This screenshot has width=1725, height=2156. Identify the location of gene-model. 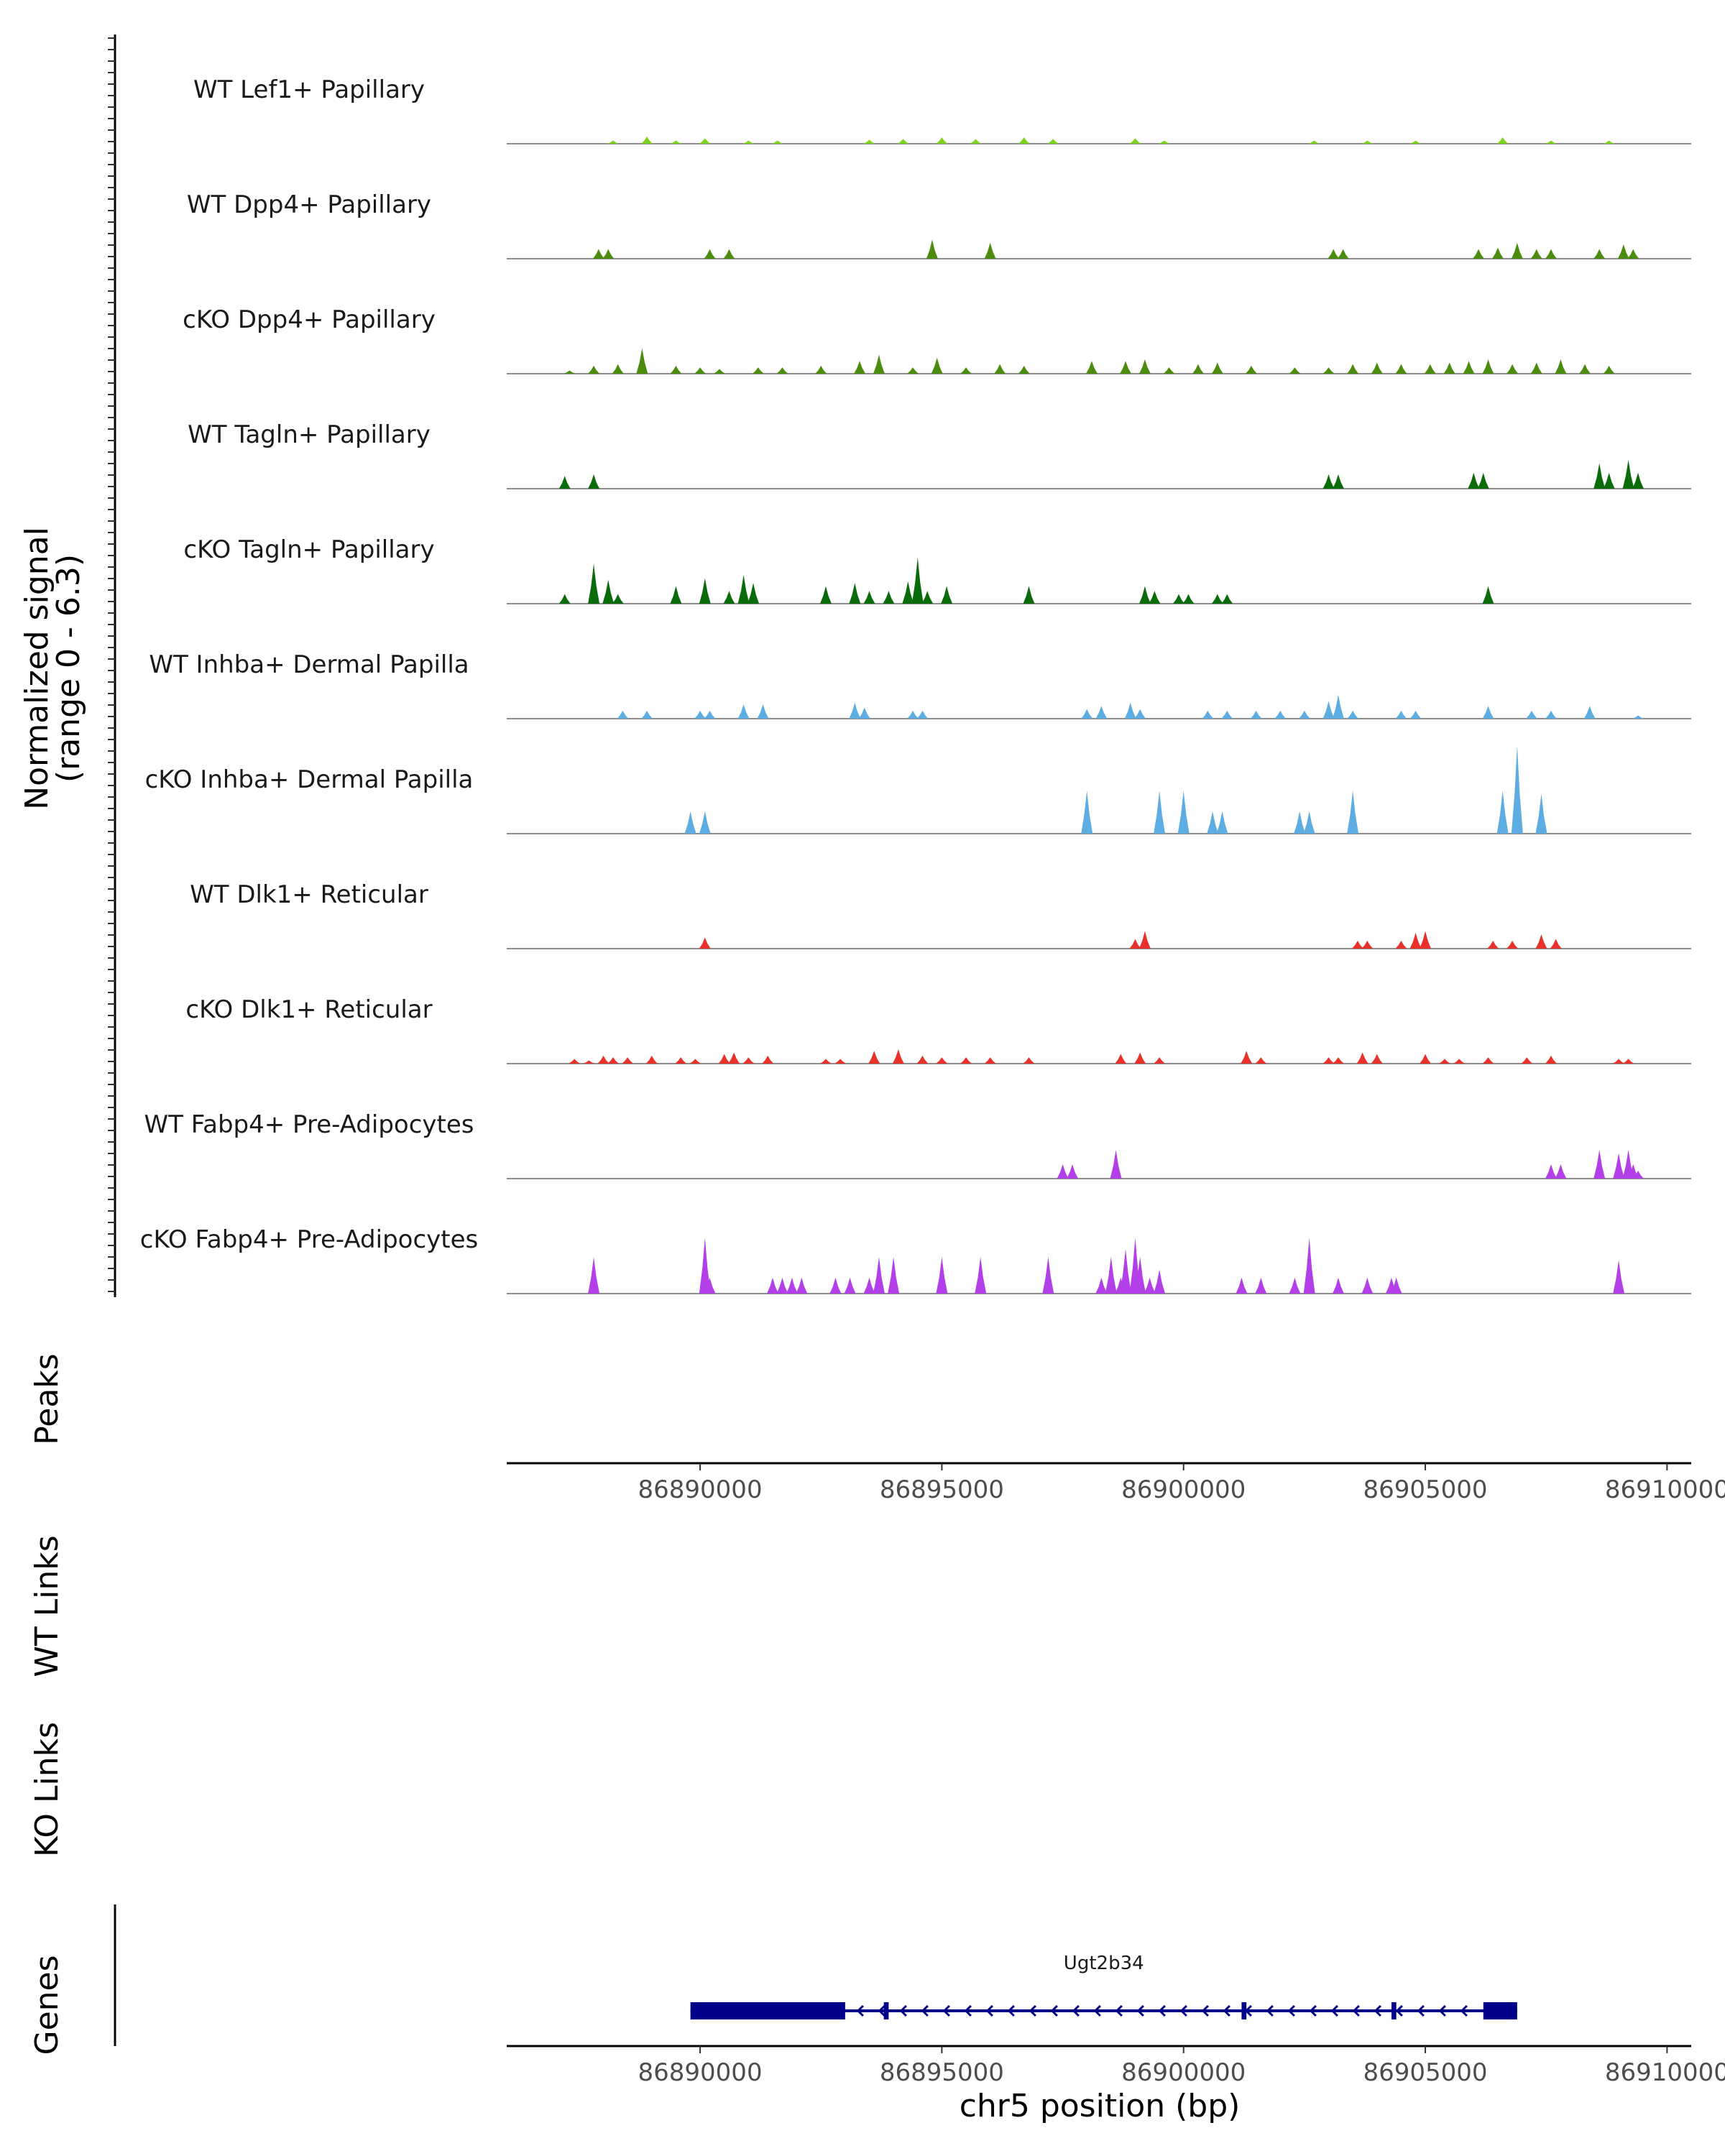
(1103, 2011).